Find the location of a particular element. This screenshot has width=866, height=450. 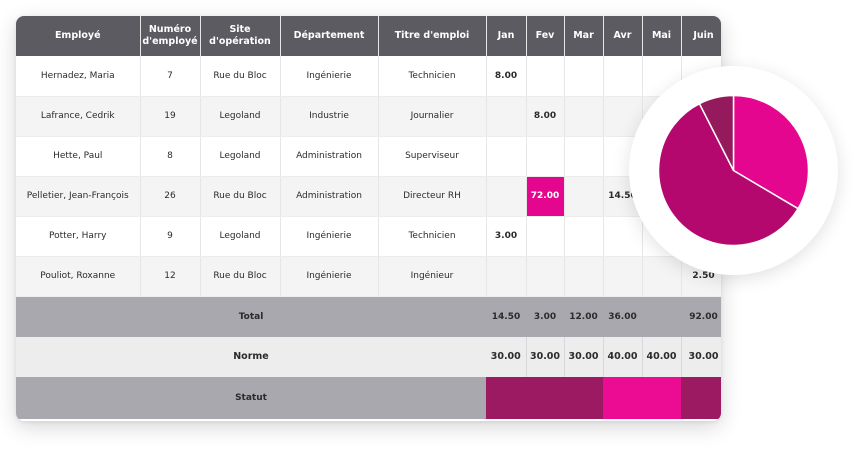

col-header-month: Mar is located at coordinates (584, 36).